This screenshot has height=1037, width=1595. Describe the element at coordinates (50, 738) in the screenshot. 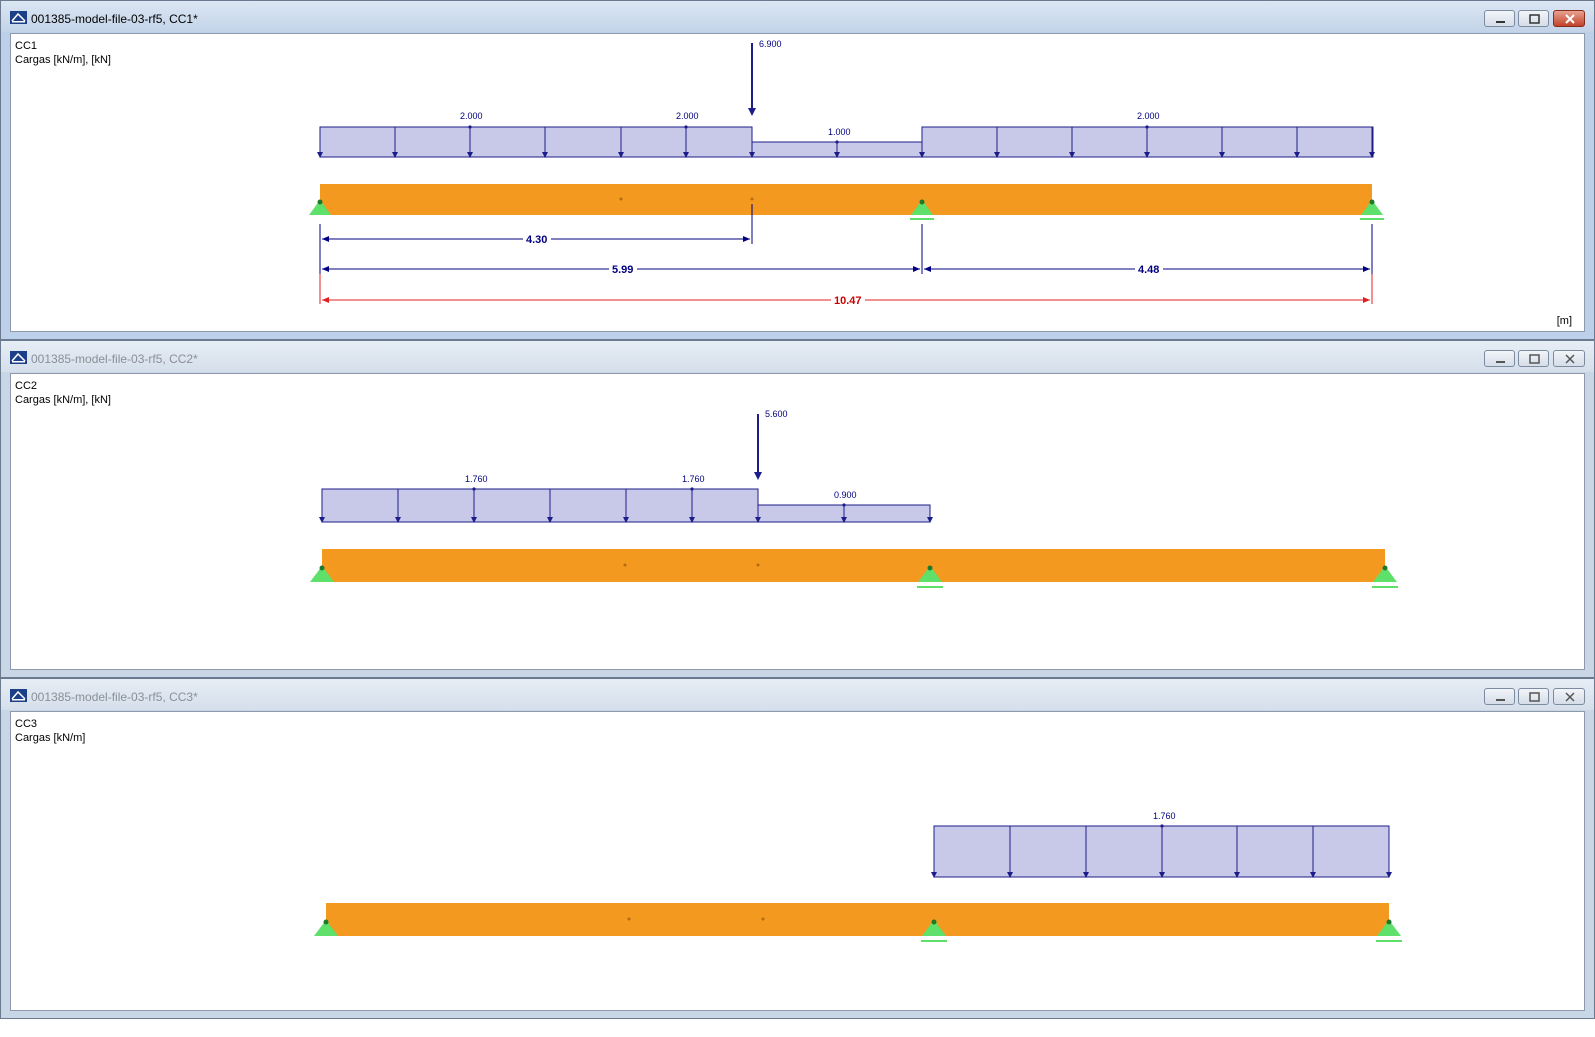

I see `load-units-label: Cargas [kN/m]` at that location.